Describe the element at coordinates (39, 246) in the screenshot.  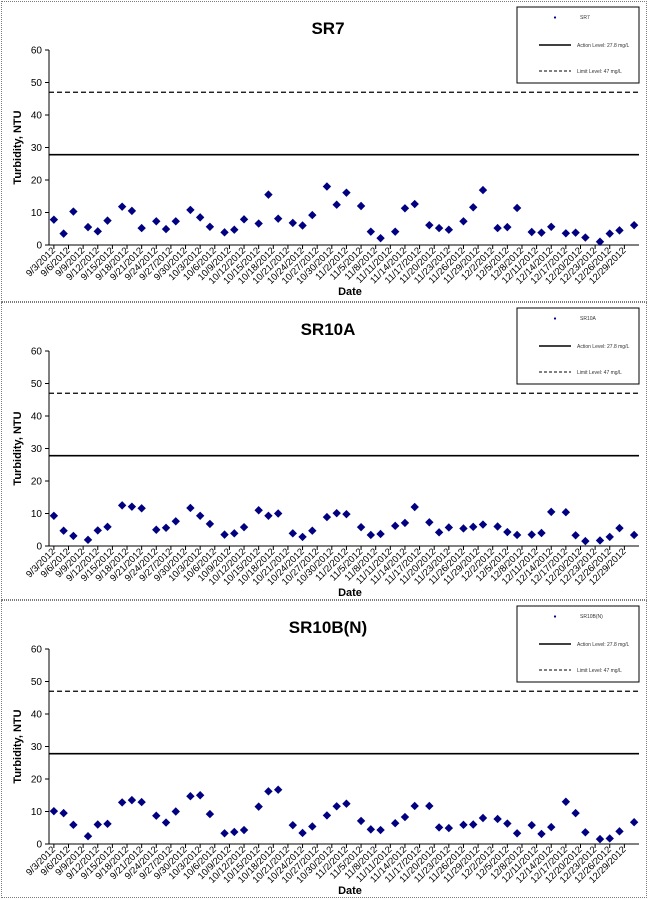
I see `y-tick-label: 0` at that location.